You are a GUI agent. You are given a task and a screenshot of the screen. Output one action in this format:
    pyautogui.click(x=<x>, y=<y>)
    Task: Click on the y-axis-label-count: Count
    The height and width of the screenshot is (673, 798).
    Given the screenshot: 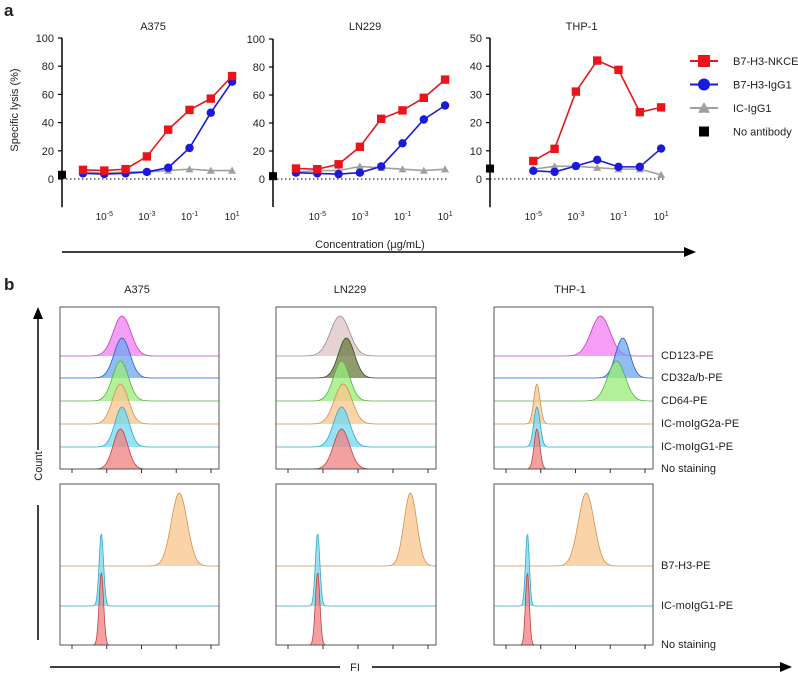 What is the action you would take?
    pyautogui.click(x=39, y=465)
    